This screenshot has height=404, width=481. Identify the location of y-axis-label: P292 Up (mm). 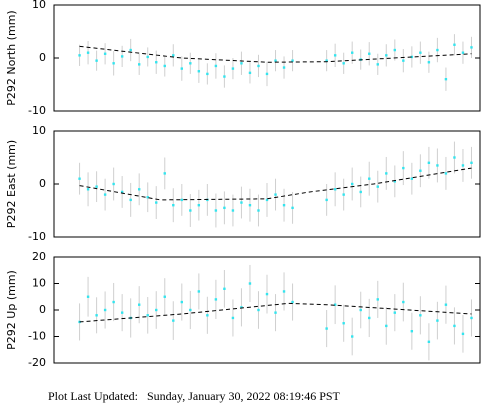
(11, 310).